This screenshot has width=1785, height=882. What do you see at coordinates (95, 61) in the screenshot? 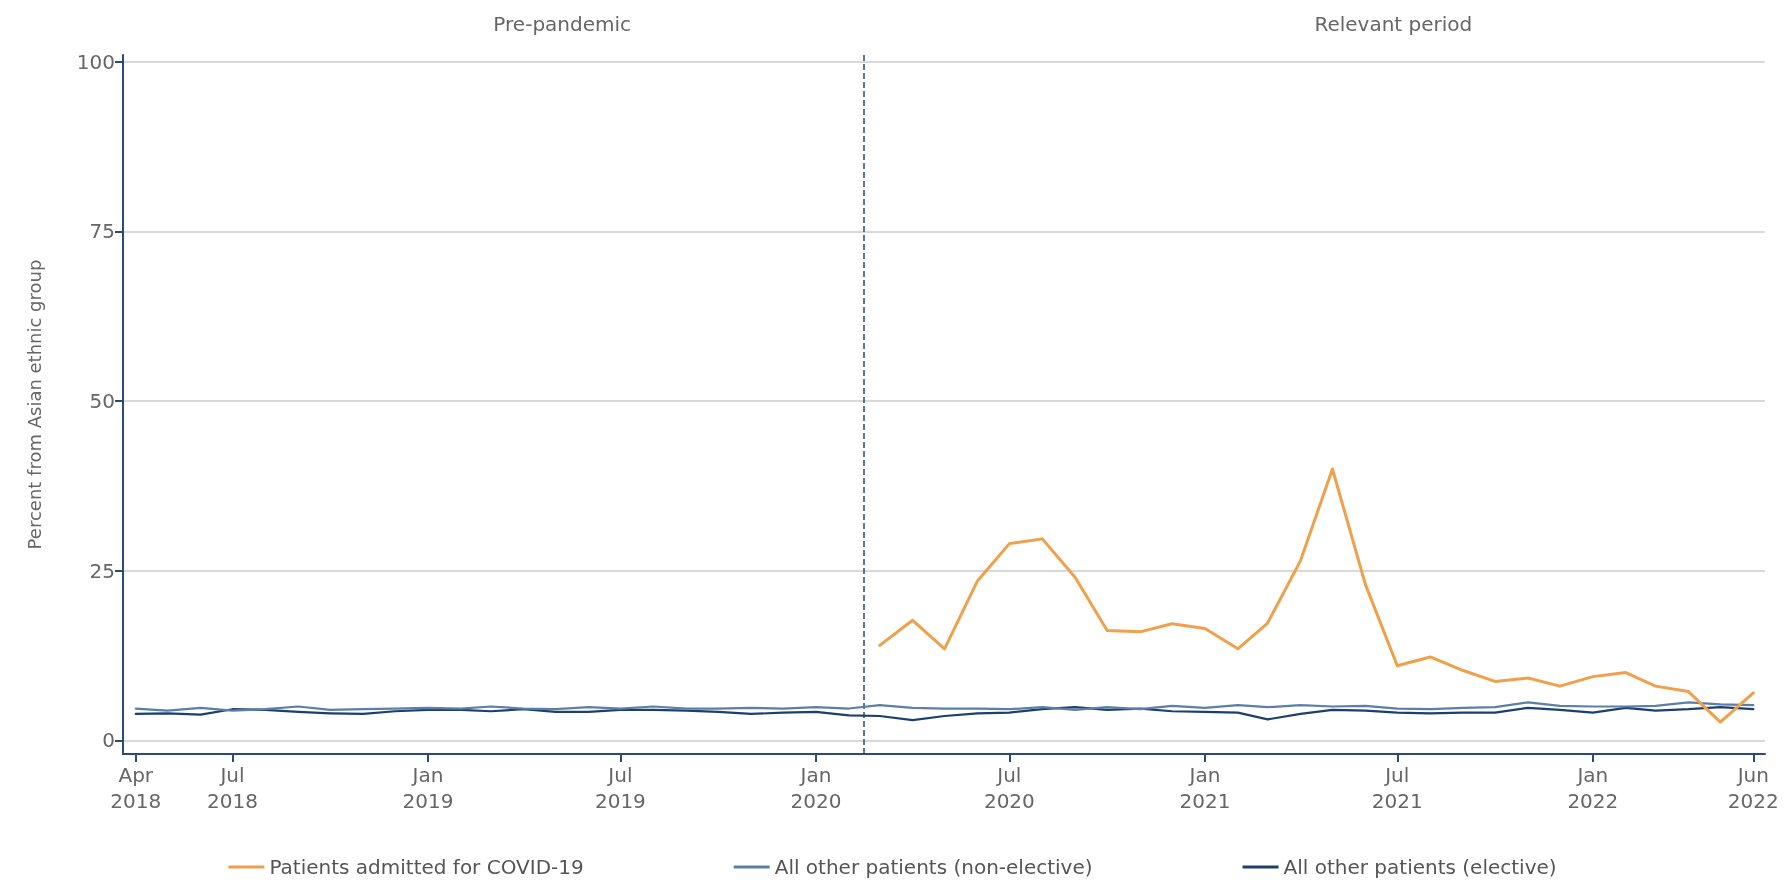
I see `y-tick-label: 100` at bounding box center [95, 61].